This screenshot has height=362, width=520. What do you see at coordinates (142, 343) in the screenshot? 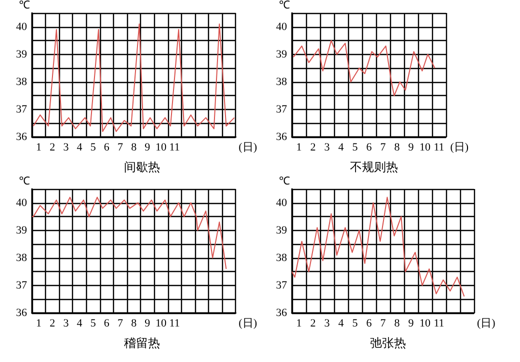
I see `text: 稽留热` at bounding box center [142, 343].